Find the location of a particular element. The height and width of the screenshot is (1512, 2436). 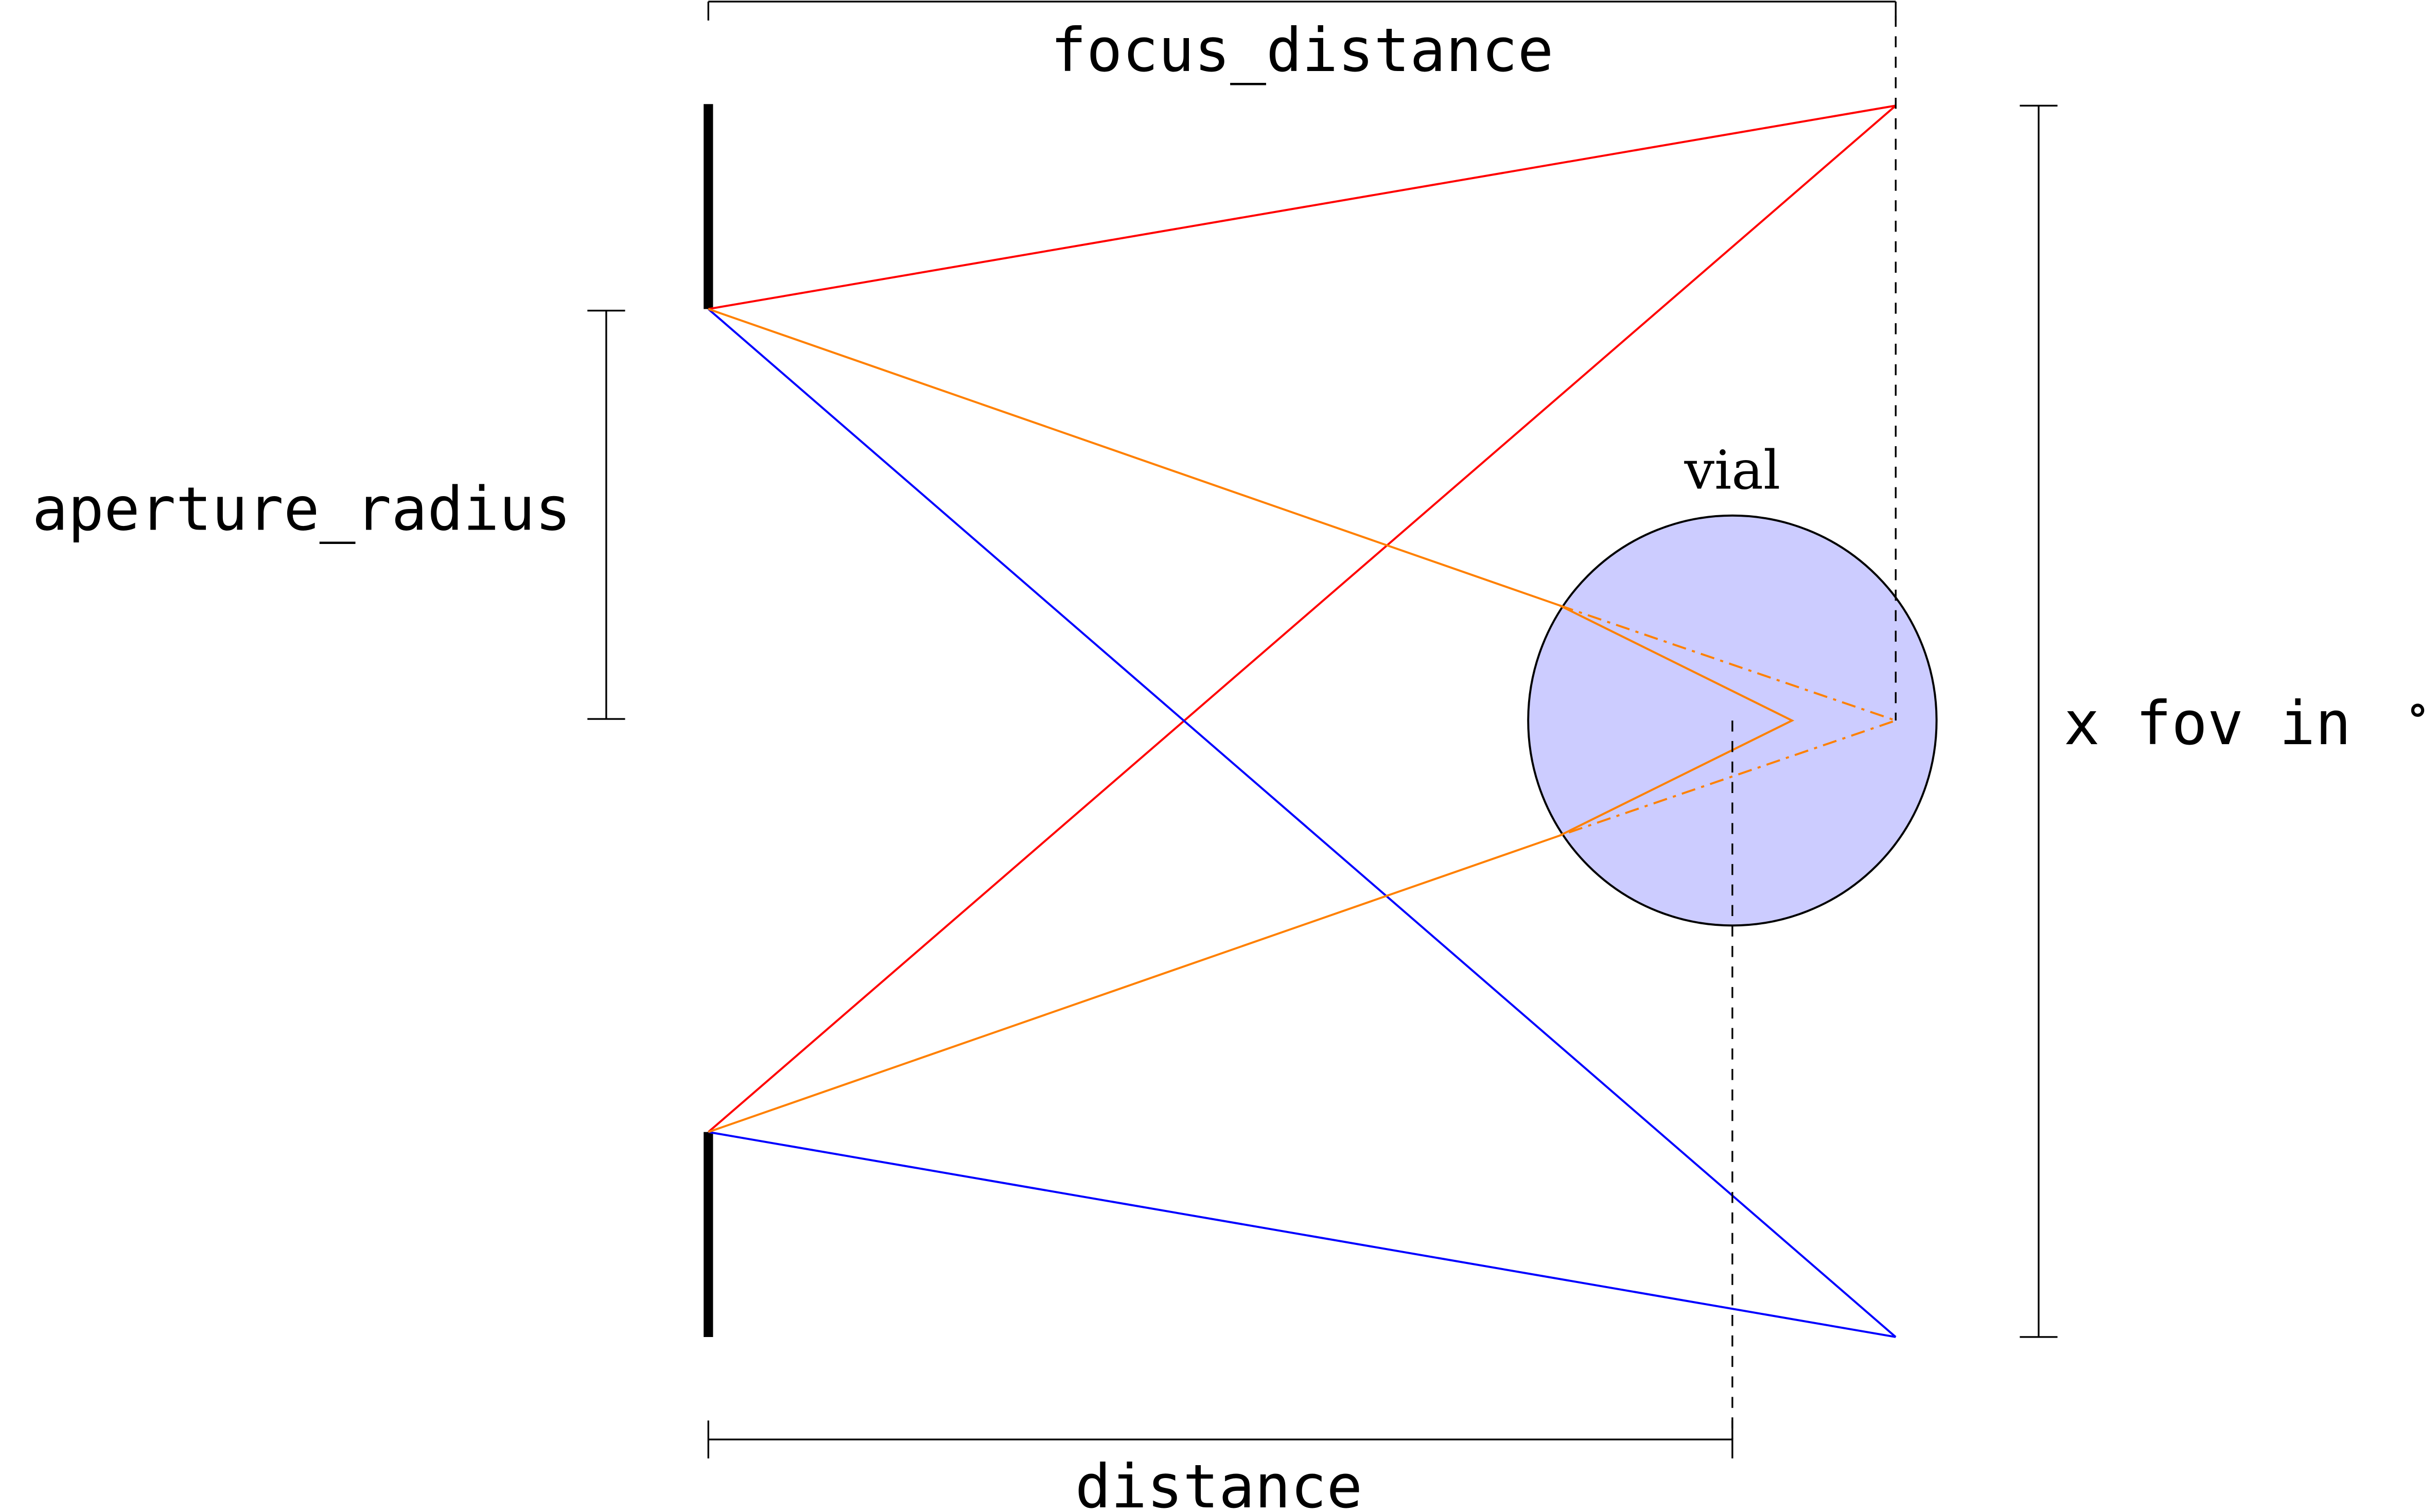

aperture-radius-label: aperture_radius is located at coordinates (301, 509).